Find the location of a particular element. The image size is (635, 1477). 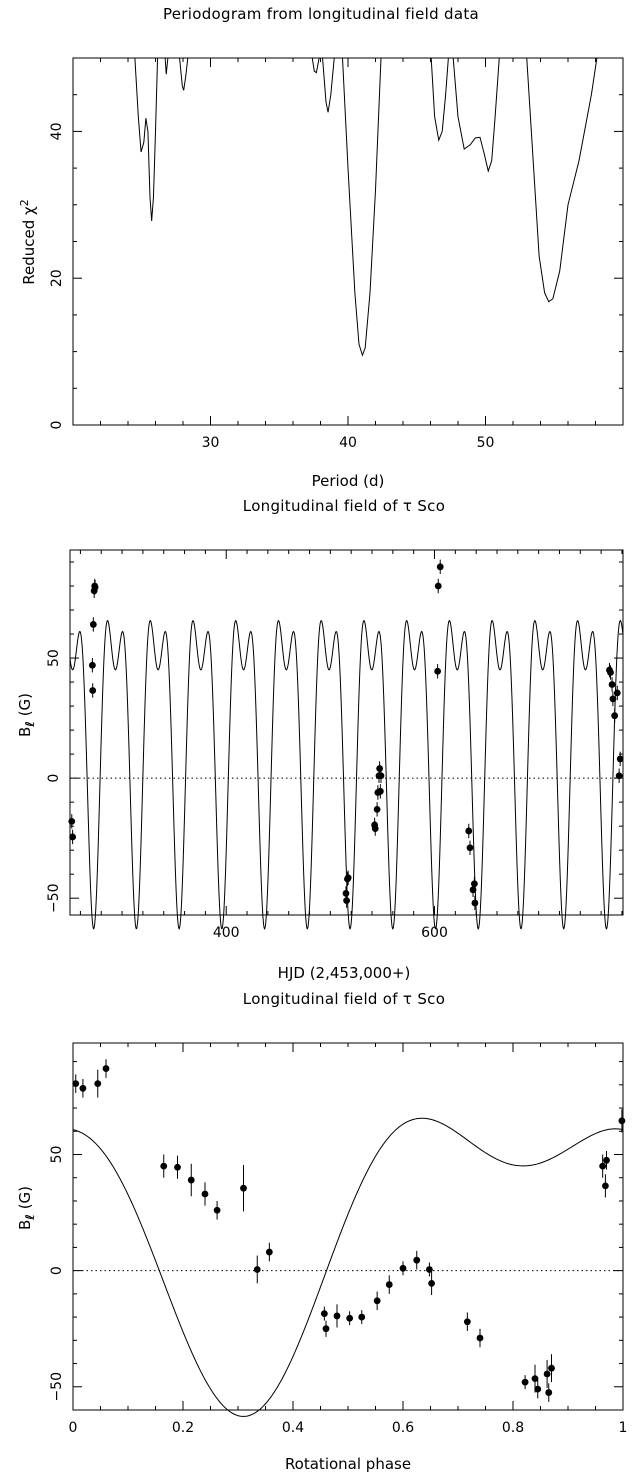

time-series-y-axis-label-sub: ℓ is located at coordinates (30, 724).